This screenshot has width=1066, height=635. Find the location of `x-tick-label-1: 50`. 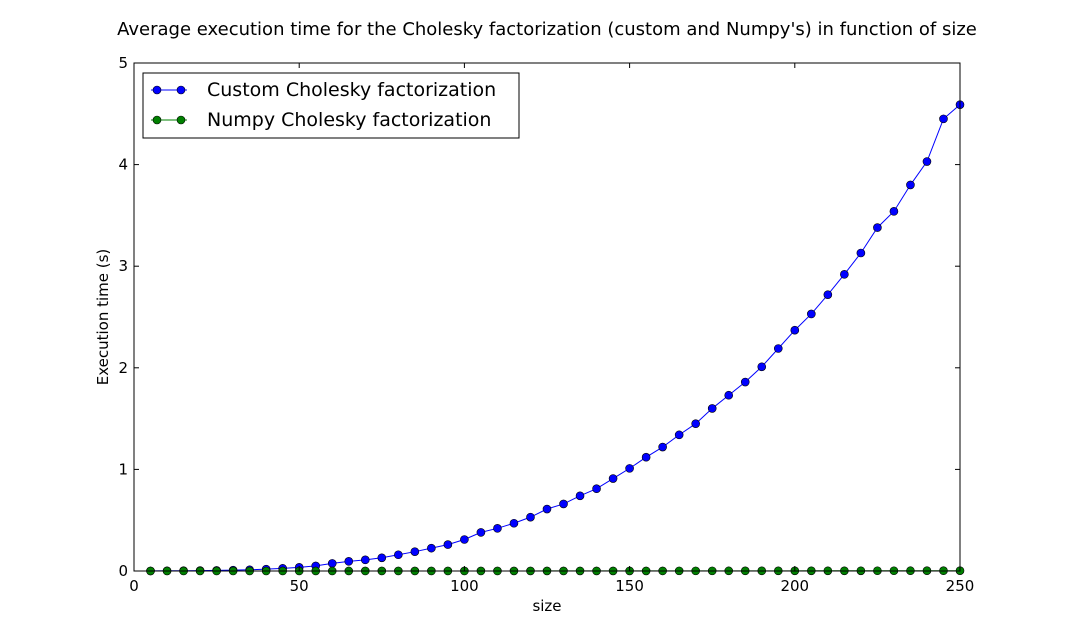

x-tick-label-1: 50 is located at coordinates (299, 586).